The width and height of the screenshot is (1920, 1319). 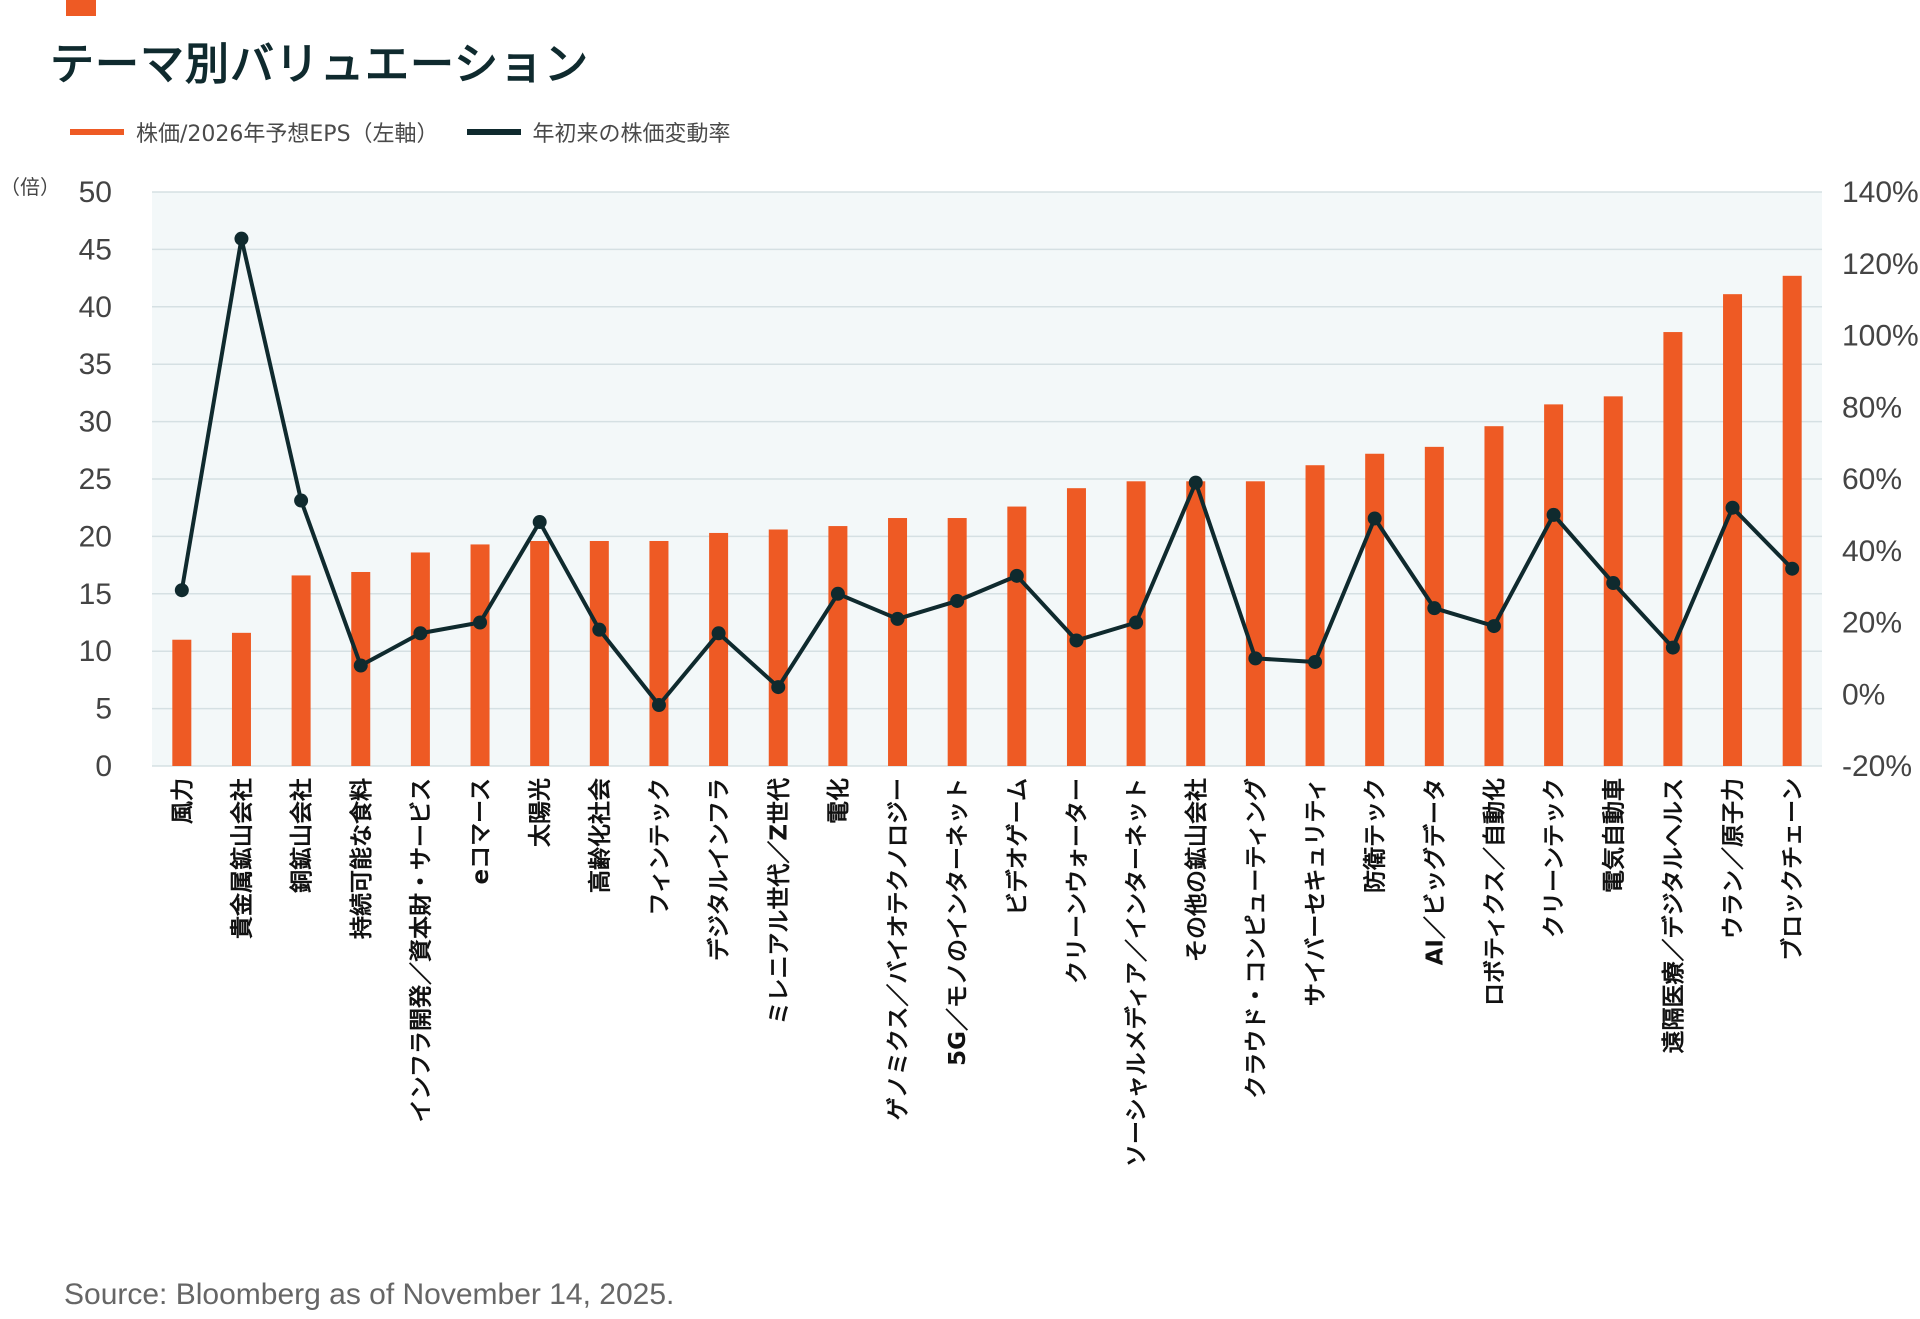 I want to click on y-right-tick-label: 40%, so click(x=1872, y=551).